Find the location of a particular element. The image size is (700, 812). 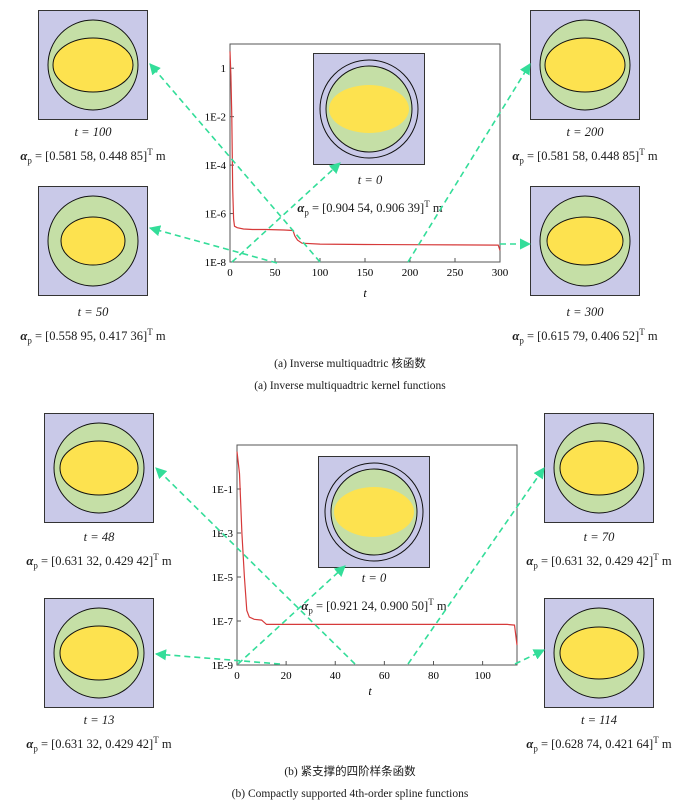

y-tick-label: 1E-3 is located at coordinates (223, 534).